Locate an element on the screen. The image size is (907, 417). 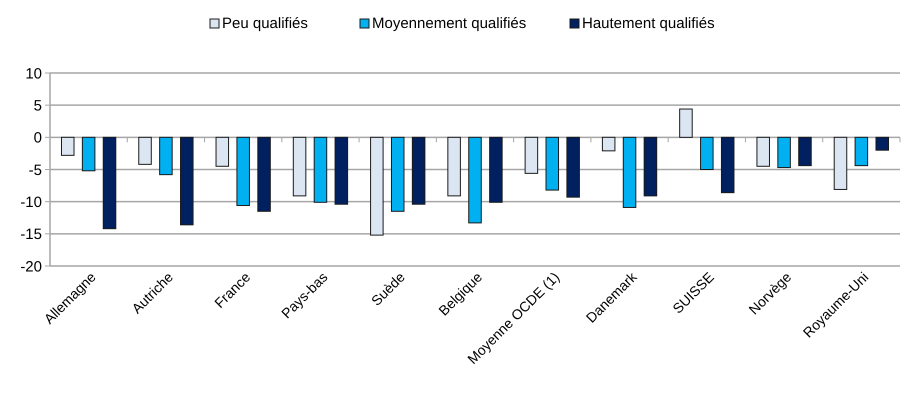
legend-label: Hautement qualifiés is located at coordinates (648, 23).